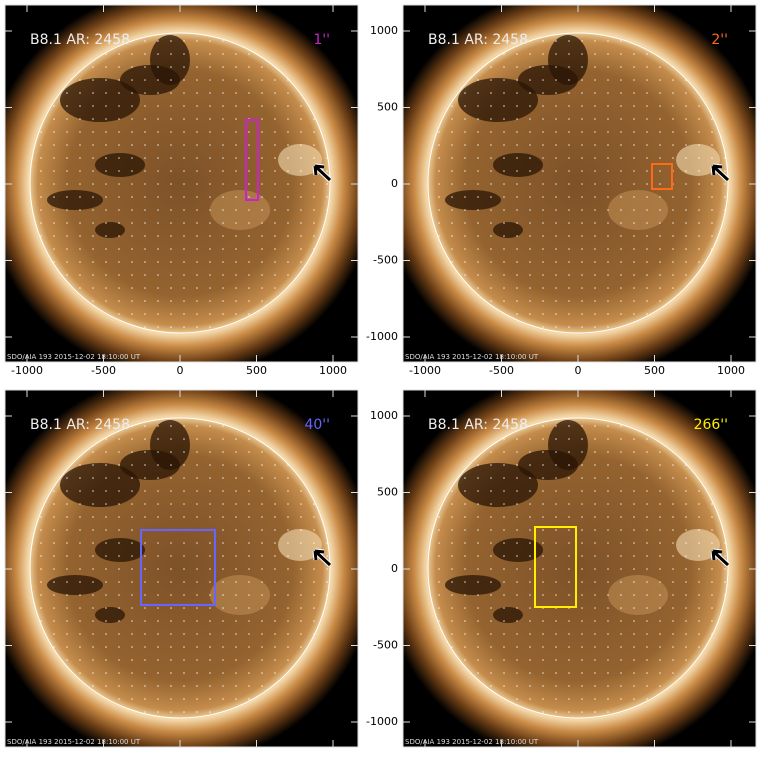 This screenshot has height=768, width=768. What do you see at coordinates (719, 40) in the screenshot?
I see `resolution-tag: 2''` at bounding box center [719, 40].